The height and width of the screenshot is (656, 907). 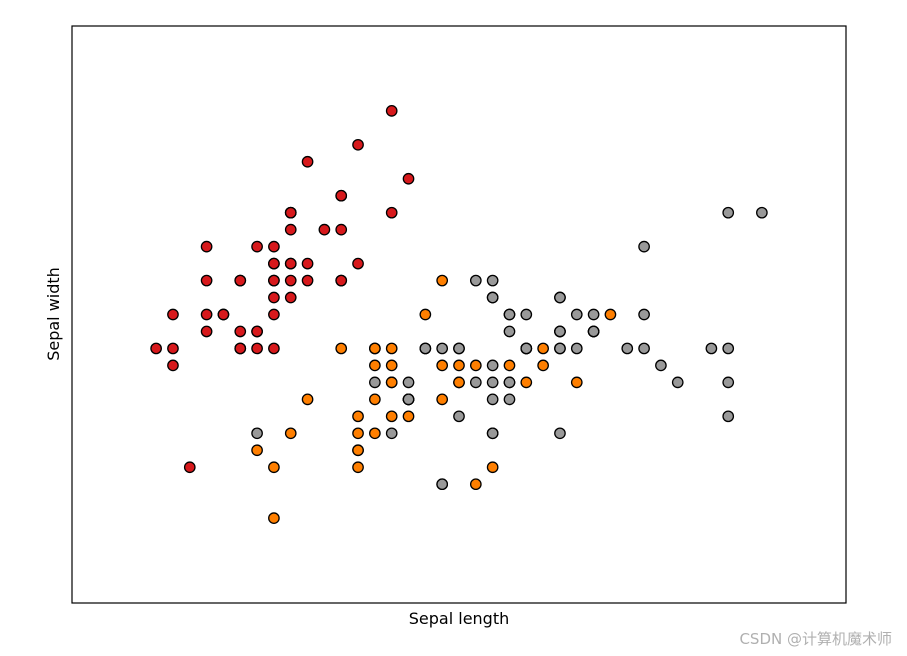 What do you see at coordinates (53, 314) in the screenshot?
I see `y-axis-label: Sepal width` at bounding box center [53, 314].